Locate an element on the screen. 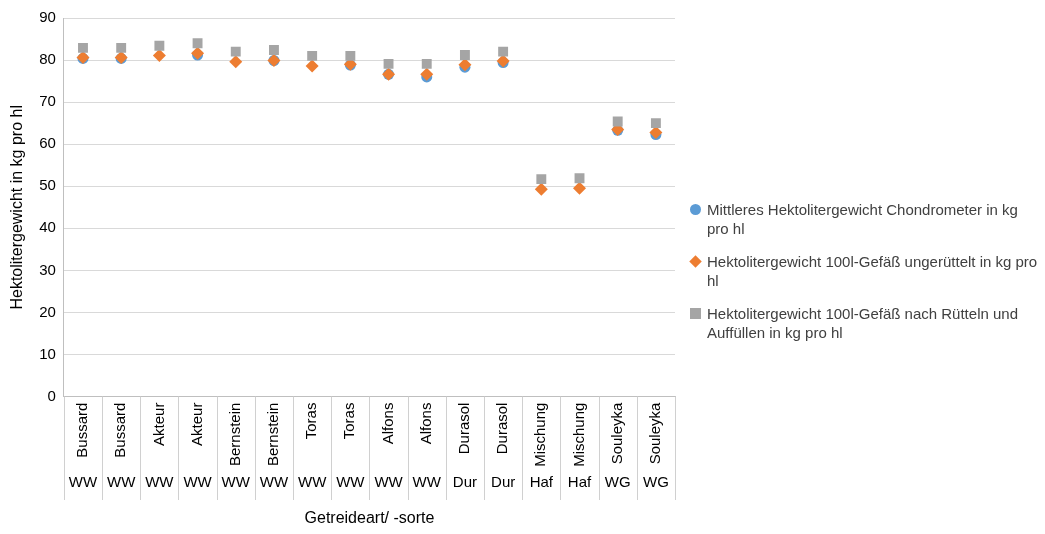 The image size is (1045, 534). y-tick-label: 60 is located at coordinates (47, 143).